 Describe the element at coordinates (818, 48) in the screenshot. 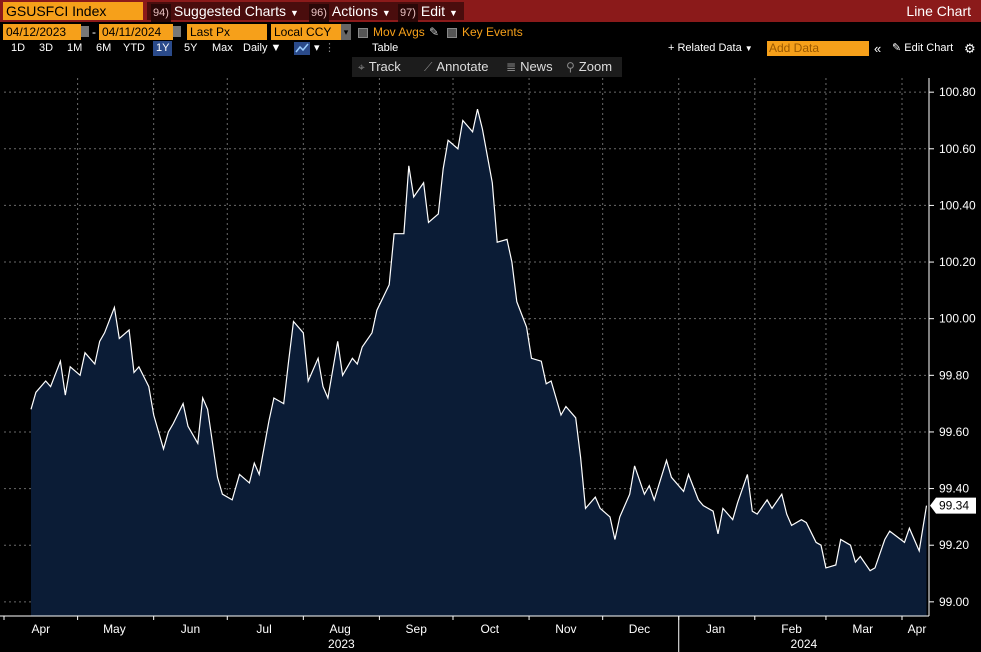

I see `add-data-input: Add Data` at that location.